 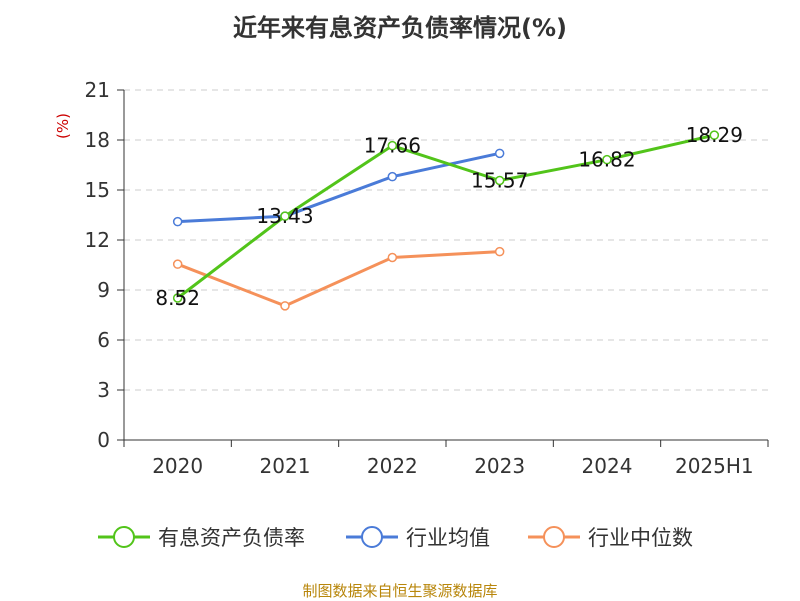 I want to click on legend-label-0: 有息资产负债率, so click(x=231, y=538).